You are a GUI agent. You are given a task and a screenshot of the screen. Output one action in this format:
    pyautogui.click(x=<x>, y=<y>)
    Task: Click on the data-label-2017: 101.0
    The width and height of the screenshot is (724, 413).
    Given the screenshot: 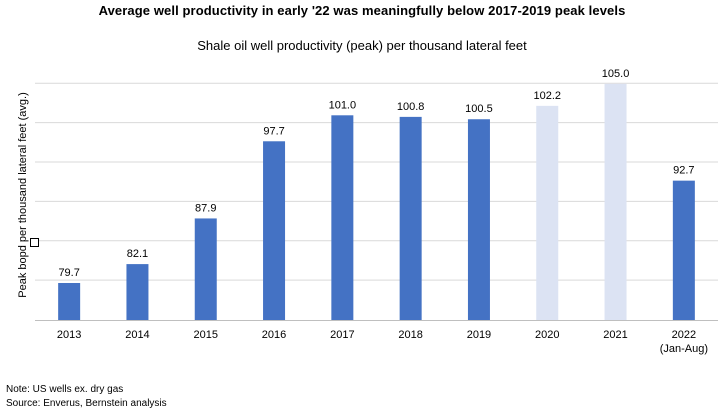 What is the action you would take?
    pyautogui.click(x=343, y=105)
    